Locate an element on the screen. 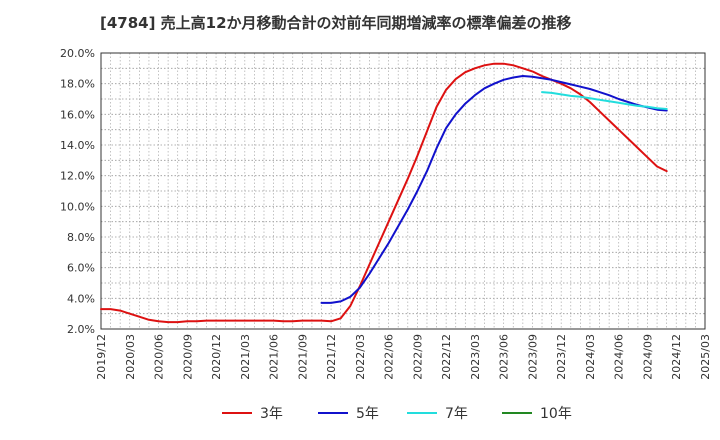 Image resolution: width=720 pixels, height=440 pixels. y-tick-label: 2.0% is located at coordinates (81, 329).